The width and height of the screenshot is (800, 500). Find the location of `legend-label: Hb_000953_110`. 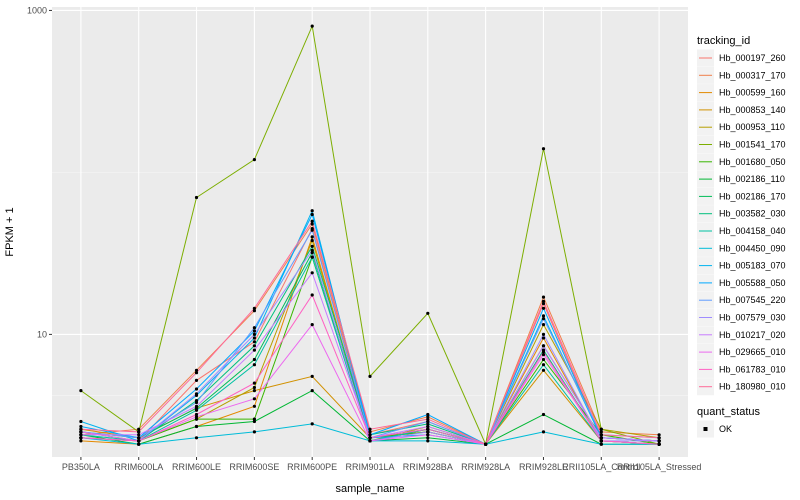

legend-label: Hb_000953_110 is located at coordinates (752, 127).